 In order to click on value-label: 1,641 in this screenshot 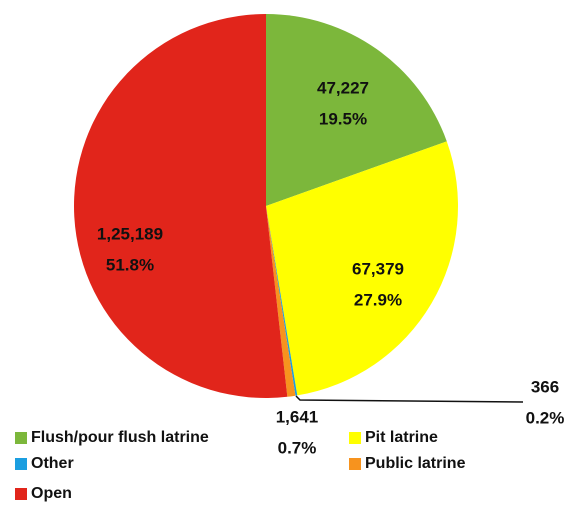, I will do `click(297, 416)`.